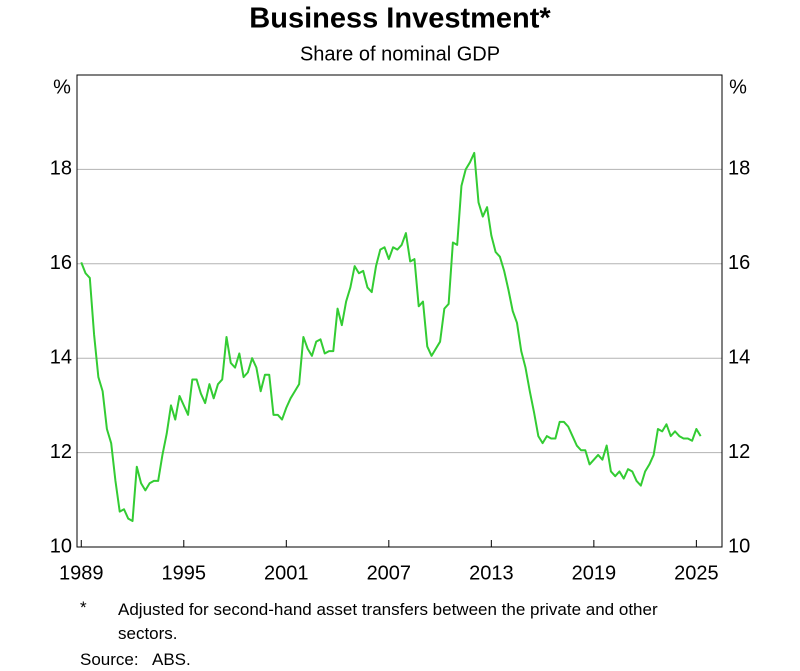 This screenshot has height=671, width=800. Describe the element at coordinates (739, 263) in the screenshot. I see `y2-tick-label: 16` at that location.